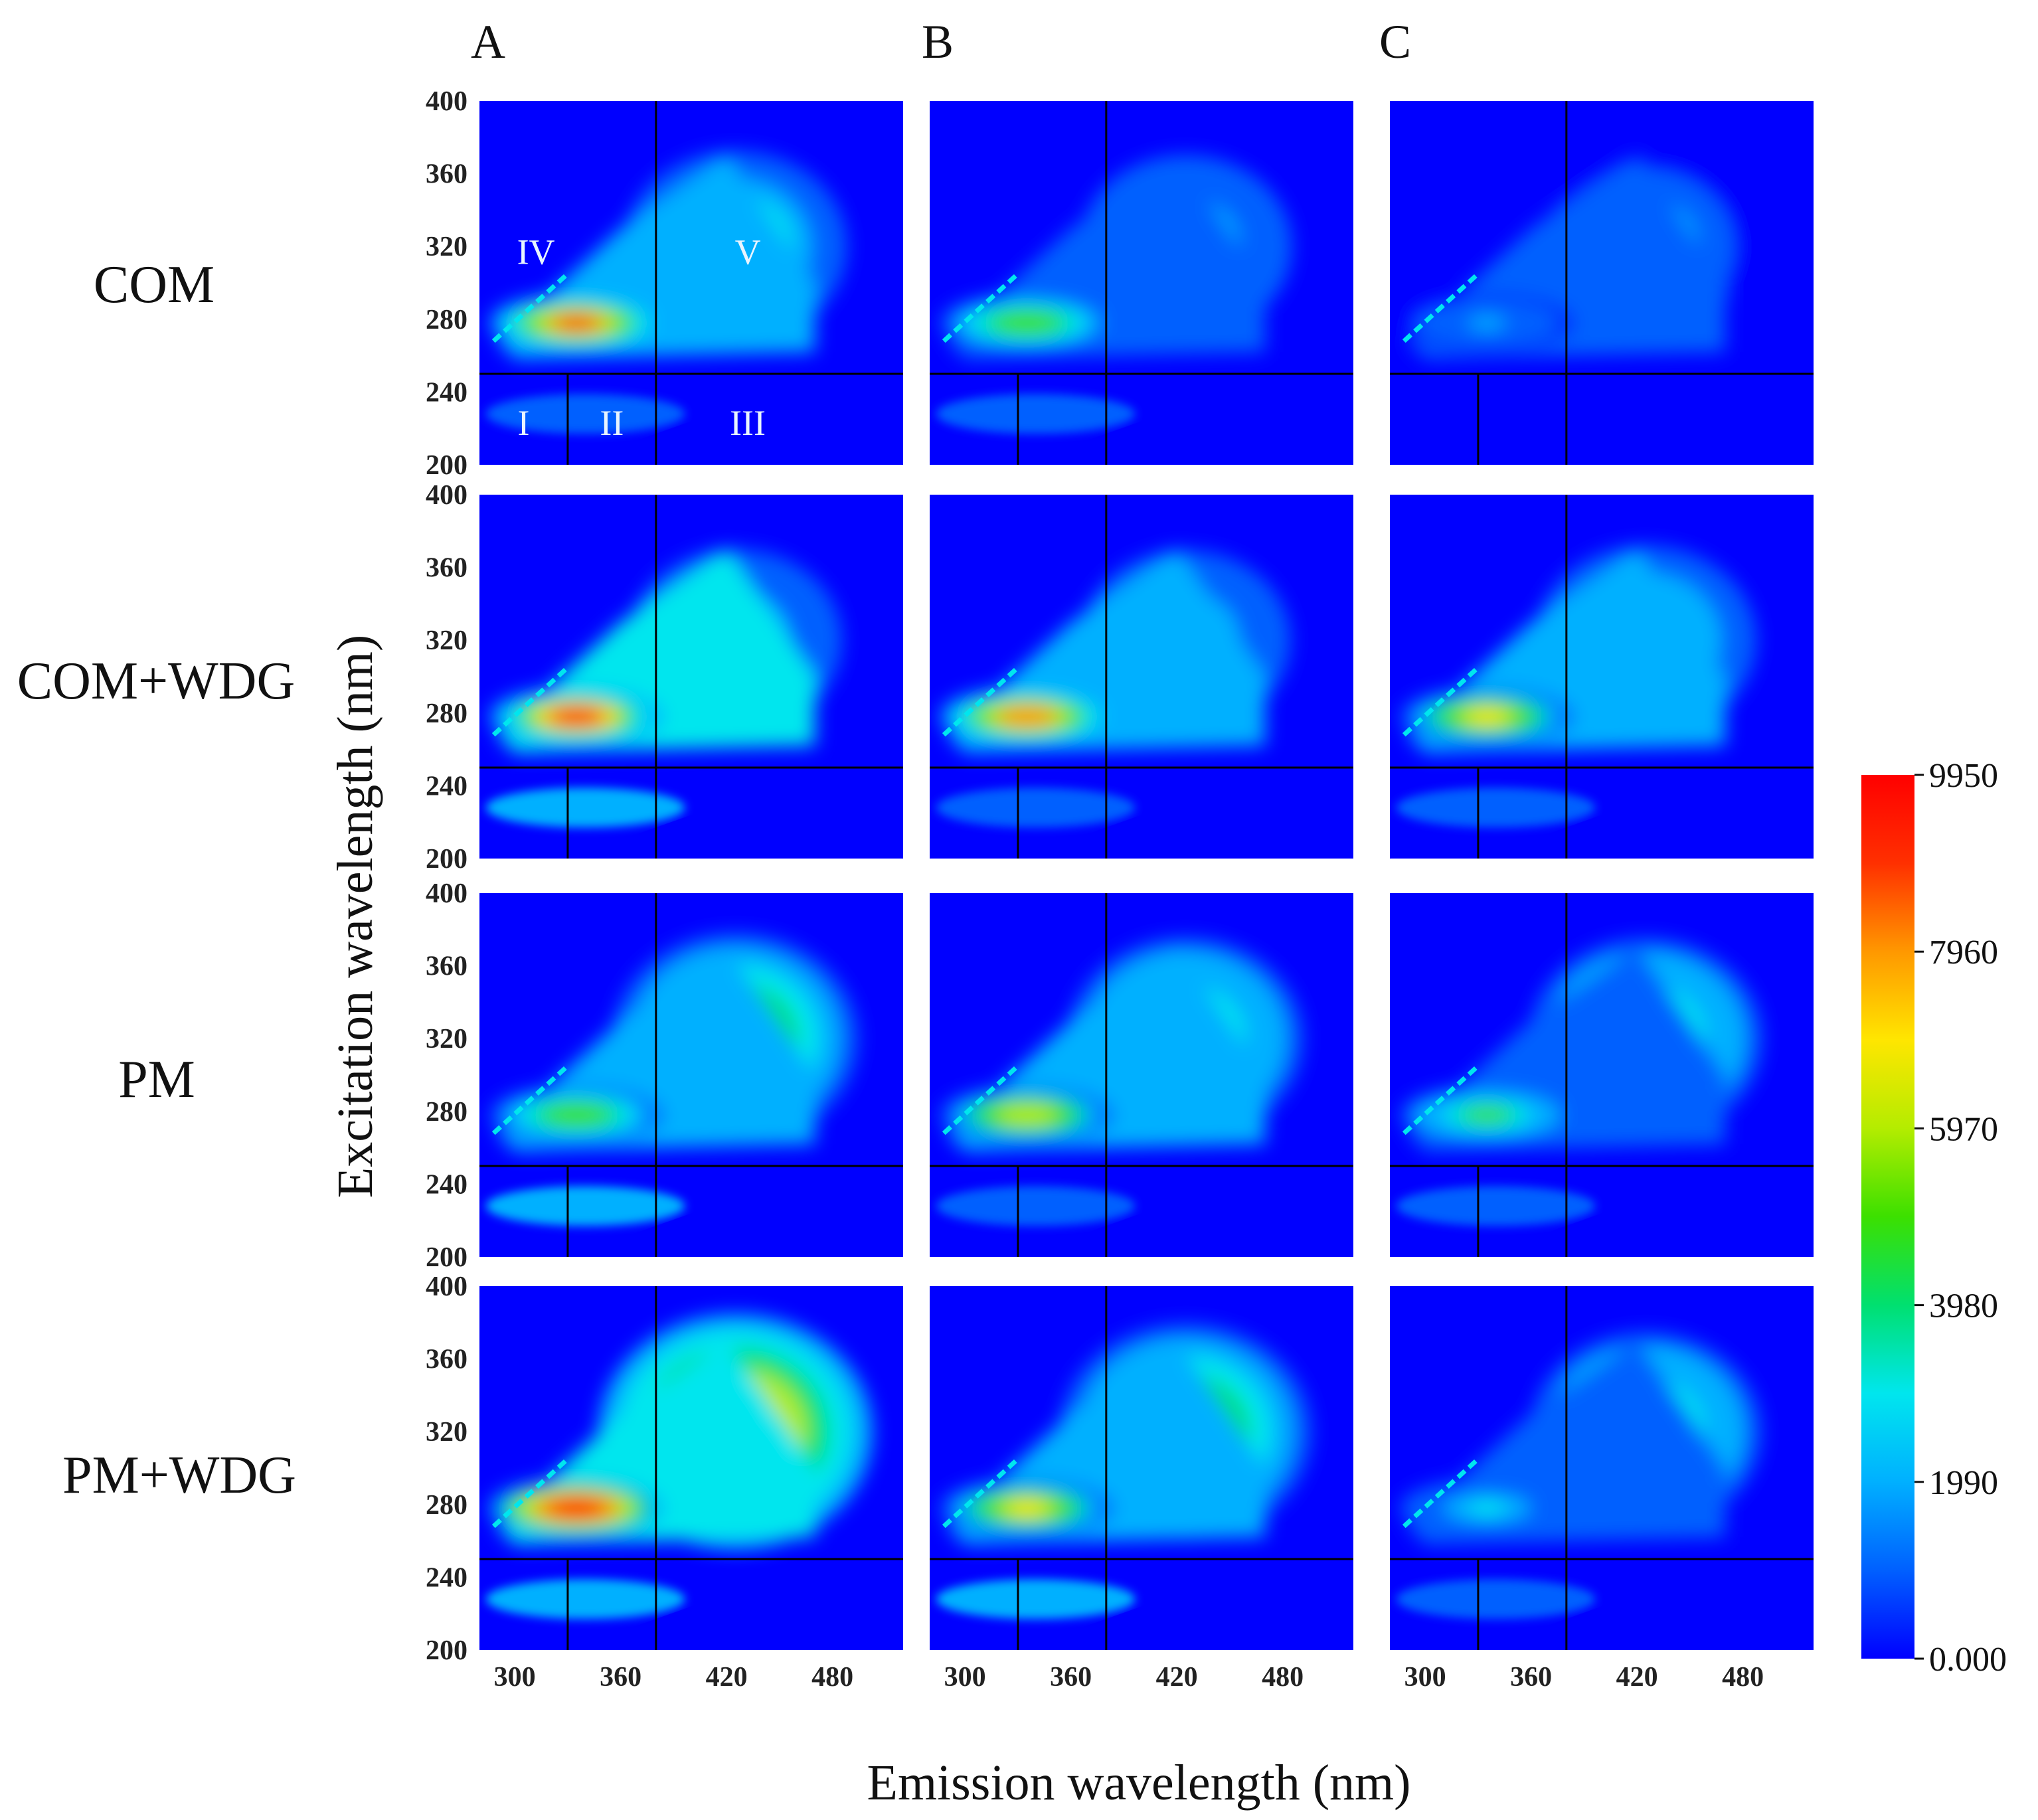 The height and width of the screenshot is (1820, 2038). Describe the element at coordinates (665, 677) in the screenshot. I see `panel-com-wdg-a: 200 240 280 320 360 400` at that location.